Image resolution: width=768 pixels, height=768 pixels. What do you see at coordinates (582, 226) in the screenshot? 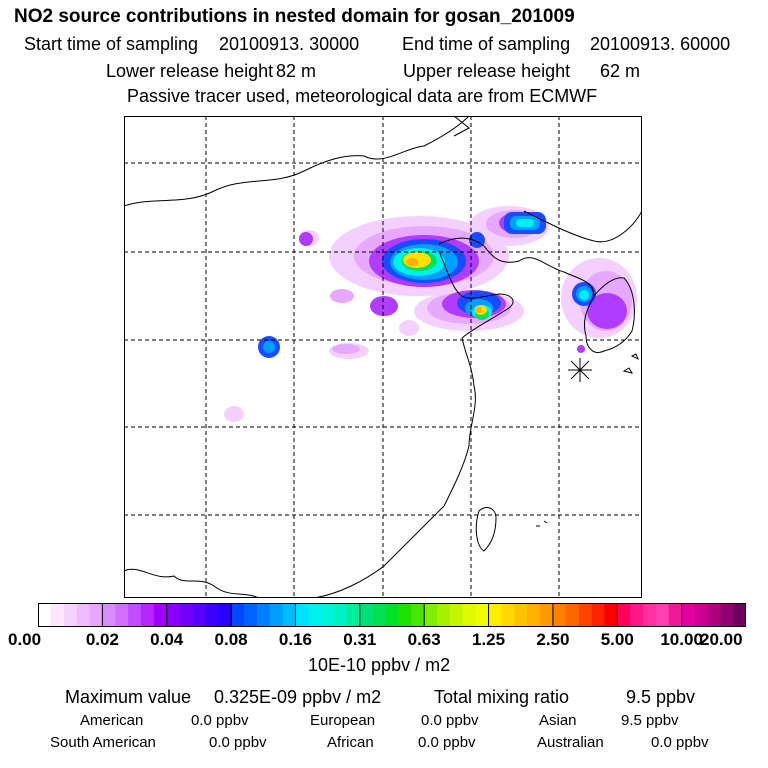
I see `korea-border` at bounding box center [582, 226].